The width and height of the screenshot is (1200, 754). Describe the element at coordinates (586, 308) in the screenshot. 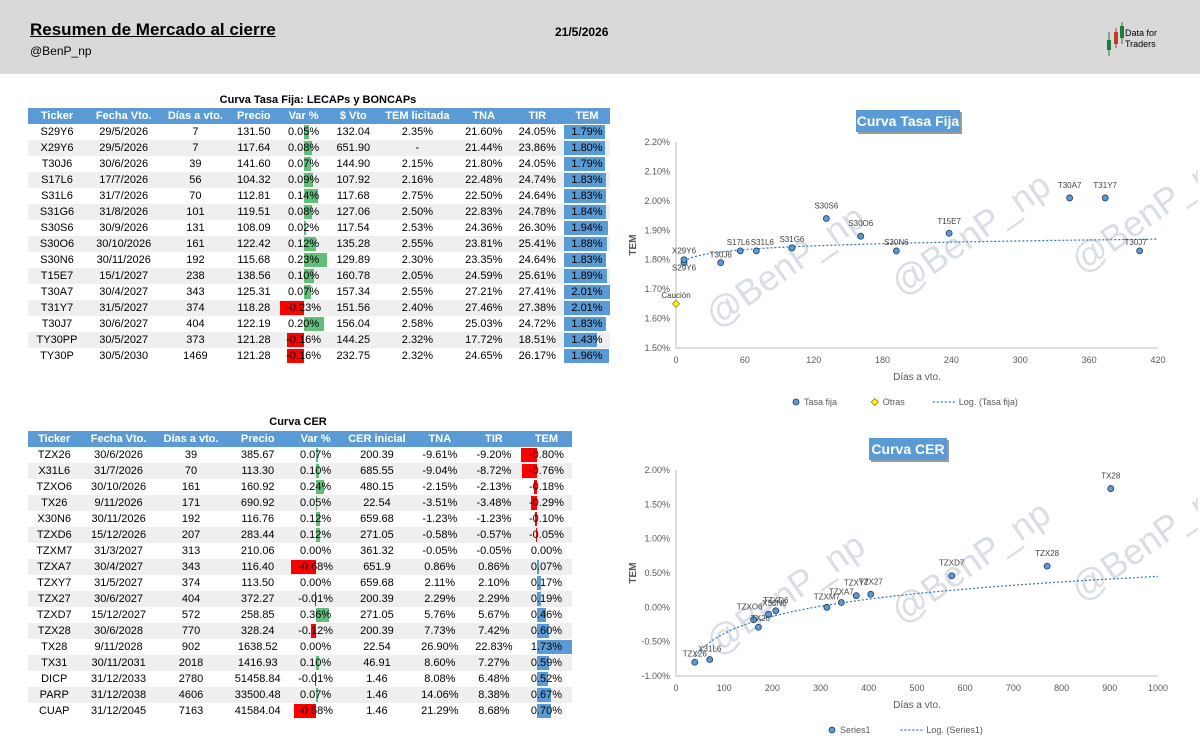

I see `tem-cell: 2.01%` at that location.